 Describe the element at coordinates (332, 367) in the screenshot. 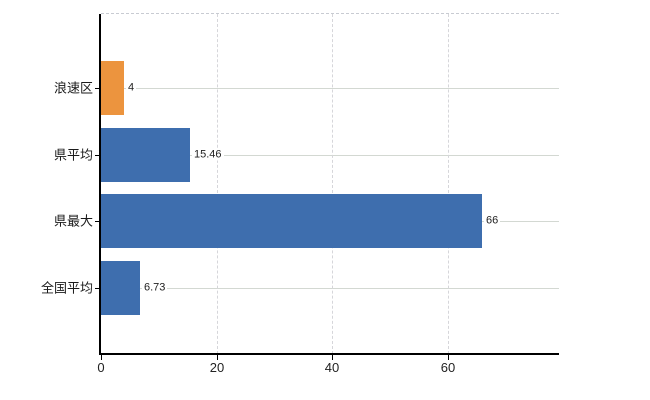

I see `x-tick-label-40: 40` at that location.